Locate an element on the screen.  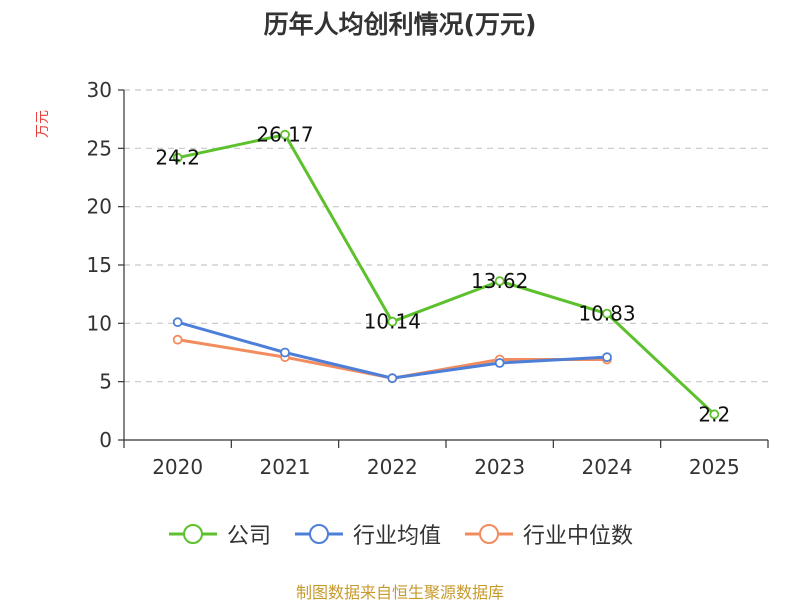
y-tick-label: 25 is located at coordinates (99, 148).